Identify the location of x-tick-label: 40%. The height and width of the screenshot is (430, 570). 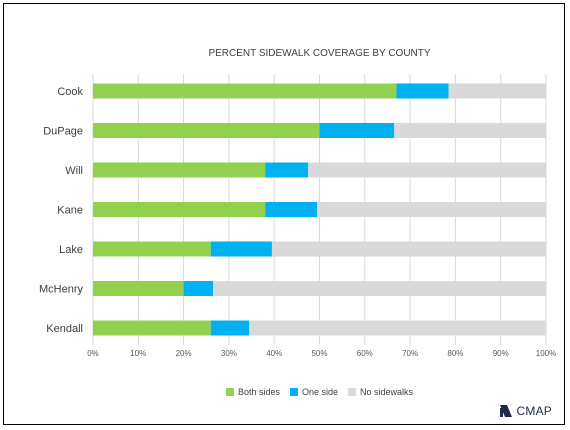
(274, 353).